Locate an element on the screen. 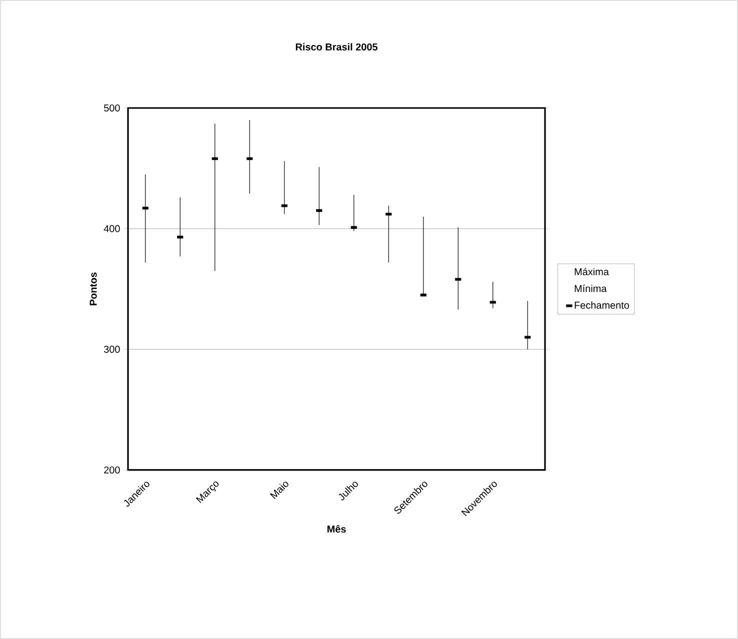 Image resolution: width=738 pixels, height=639 pixels. text: Mínima is located at coordinates (590, 288).